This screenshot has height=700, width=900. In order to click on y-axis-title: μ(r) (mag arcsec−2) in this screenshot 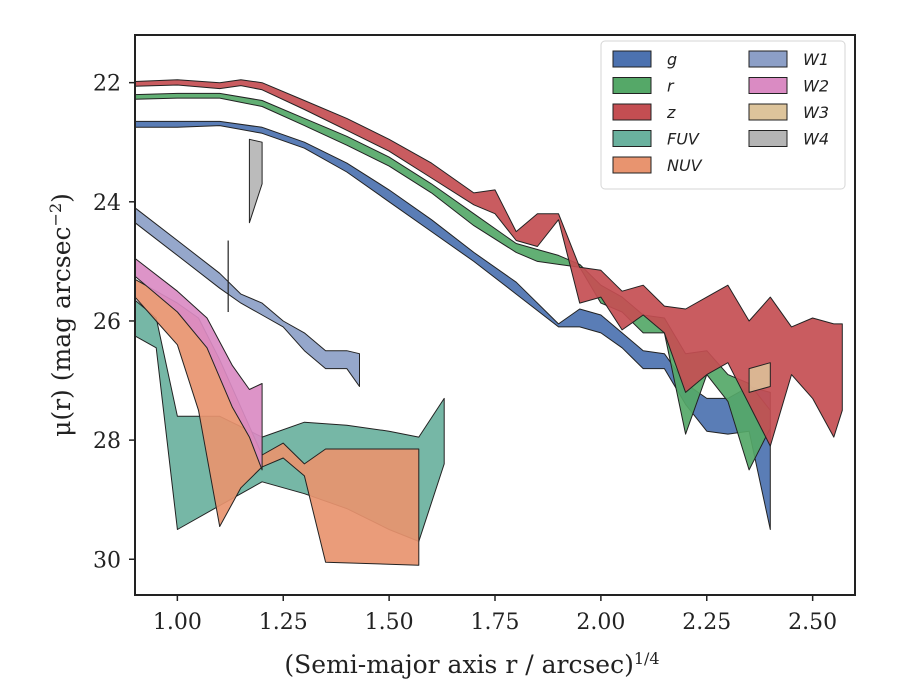, I will do `click(61, 315)`.